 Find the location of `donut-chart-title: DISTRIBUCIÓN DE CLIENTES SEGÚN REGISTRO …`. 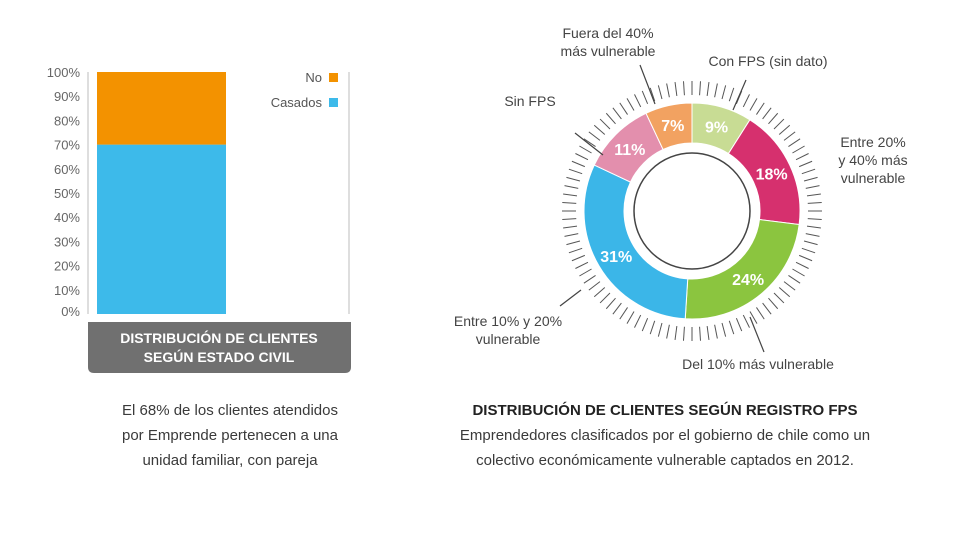

donut-chart-title: DISTRIBUCIÓN DE CLIENTES SEGÚN REGISTRO … is located at coordinates (665, 410).